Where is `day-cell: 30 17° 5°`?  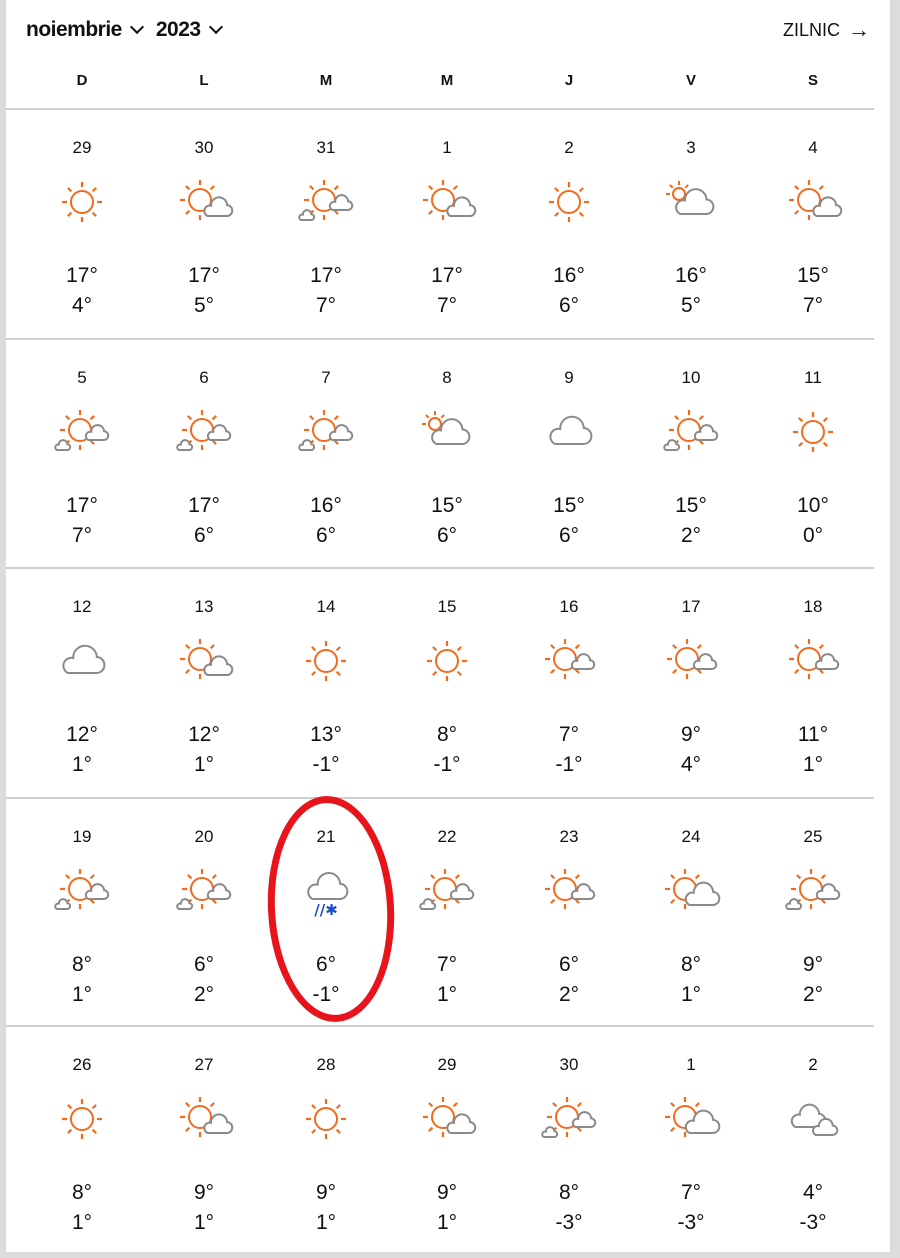 day-cell: 30 17° 5° is located at coordinates (204, 215).